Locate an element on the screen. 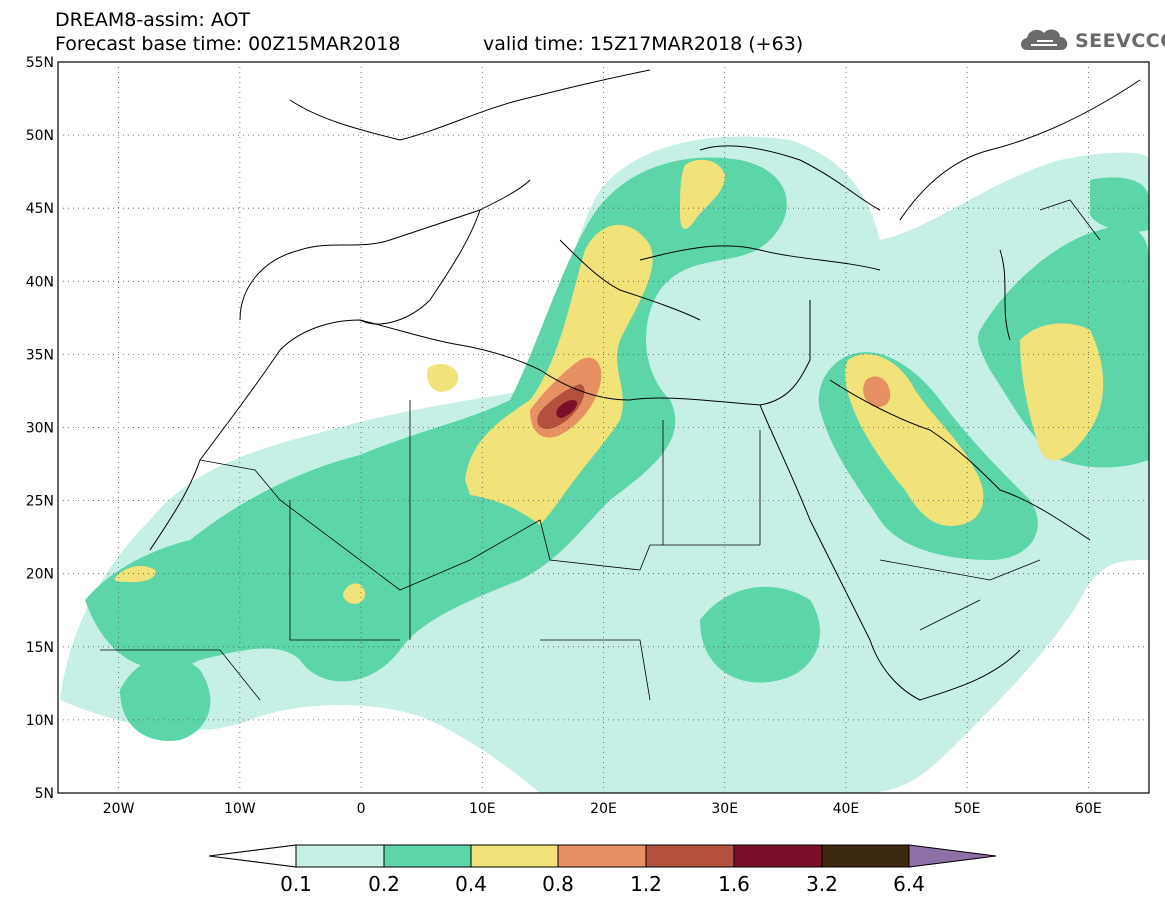 This screenshot has width=1165, height=905. colorbar-labels: 0.1 0.2 0.4 0.8 1.2 1.6 3.2 6.4 is located at coordinates (602, 884).